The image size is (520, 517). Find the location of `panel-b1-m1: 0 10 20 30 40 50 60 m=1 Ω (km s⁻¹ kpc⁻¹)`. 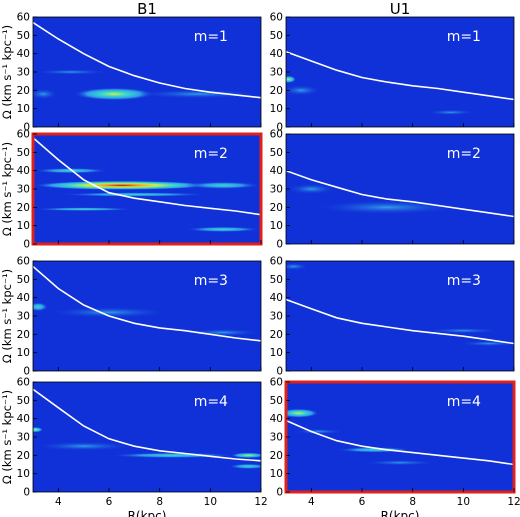

panel-b1-m1: 0 10 20 30 40 50 60 m=1 Ω (km s⁻¹ kpc⁻¹) is located at coordinates (131, 73).